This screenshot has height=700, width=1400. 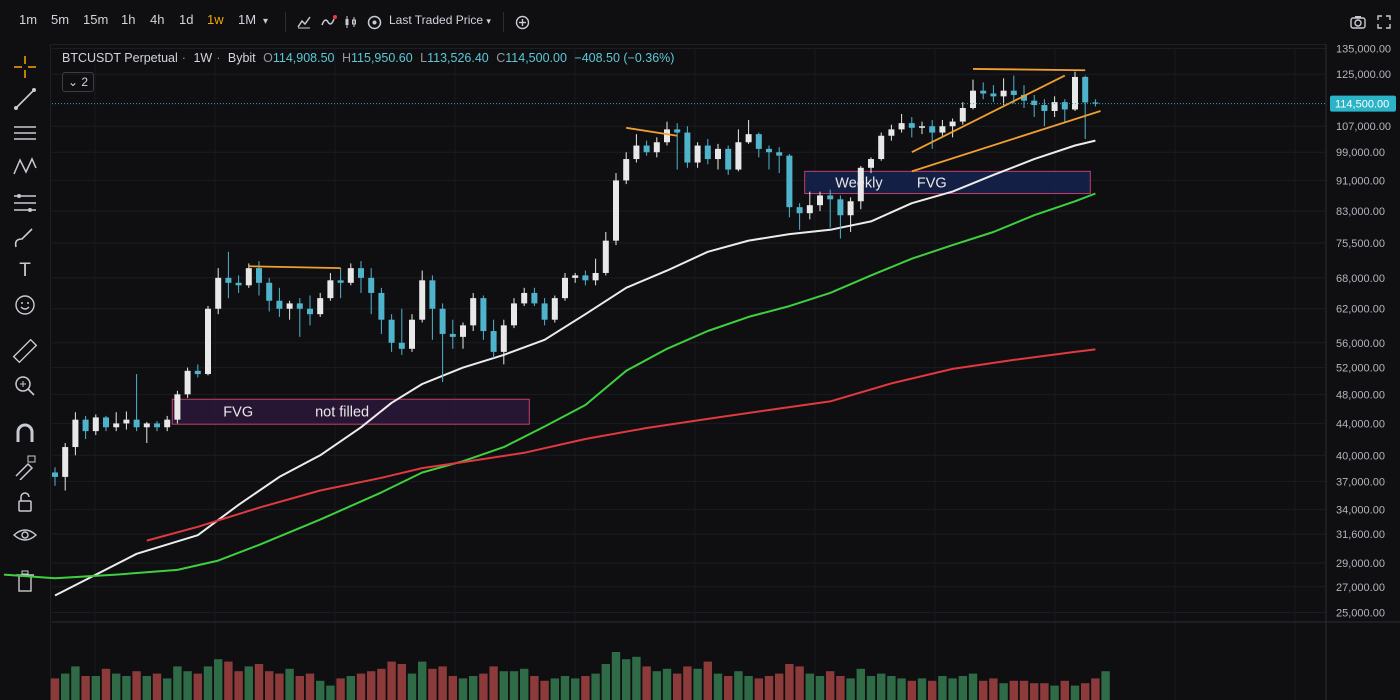 What do you see at coordinates (947, 182) in the screenshot?
I see `weekly-fvg-zone` at bounding box center [947, 182].